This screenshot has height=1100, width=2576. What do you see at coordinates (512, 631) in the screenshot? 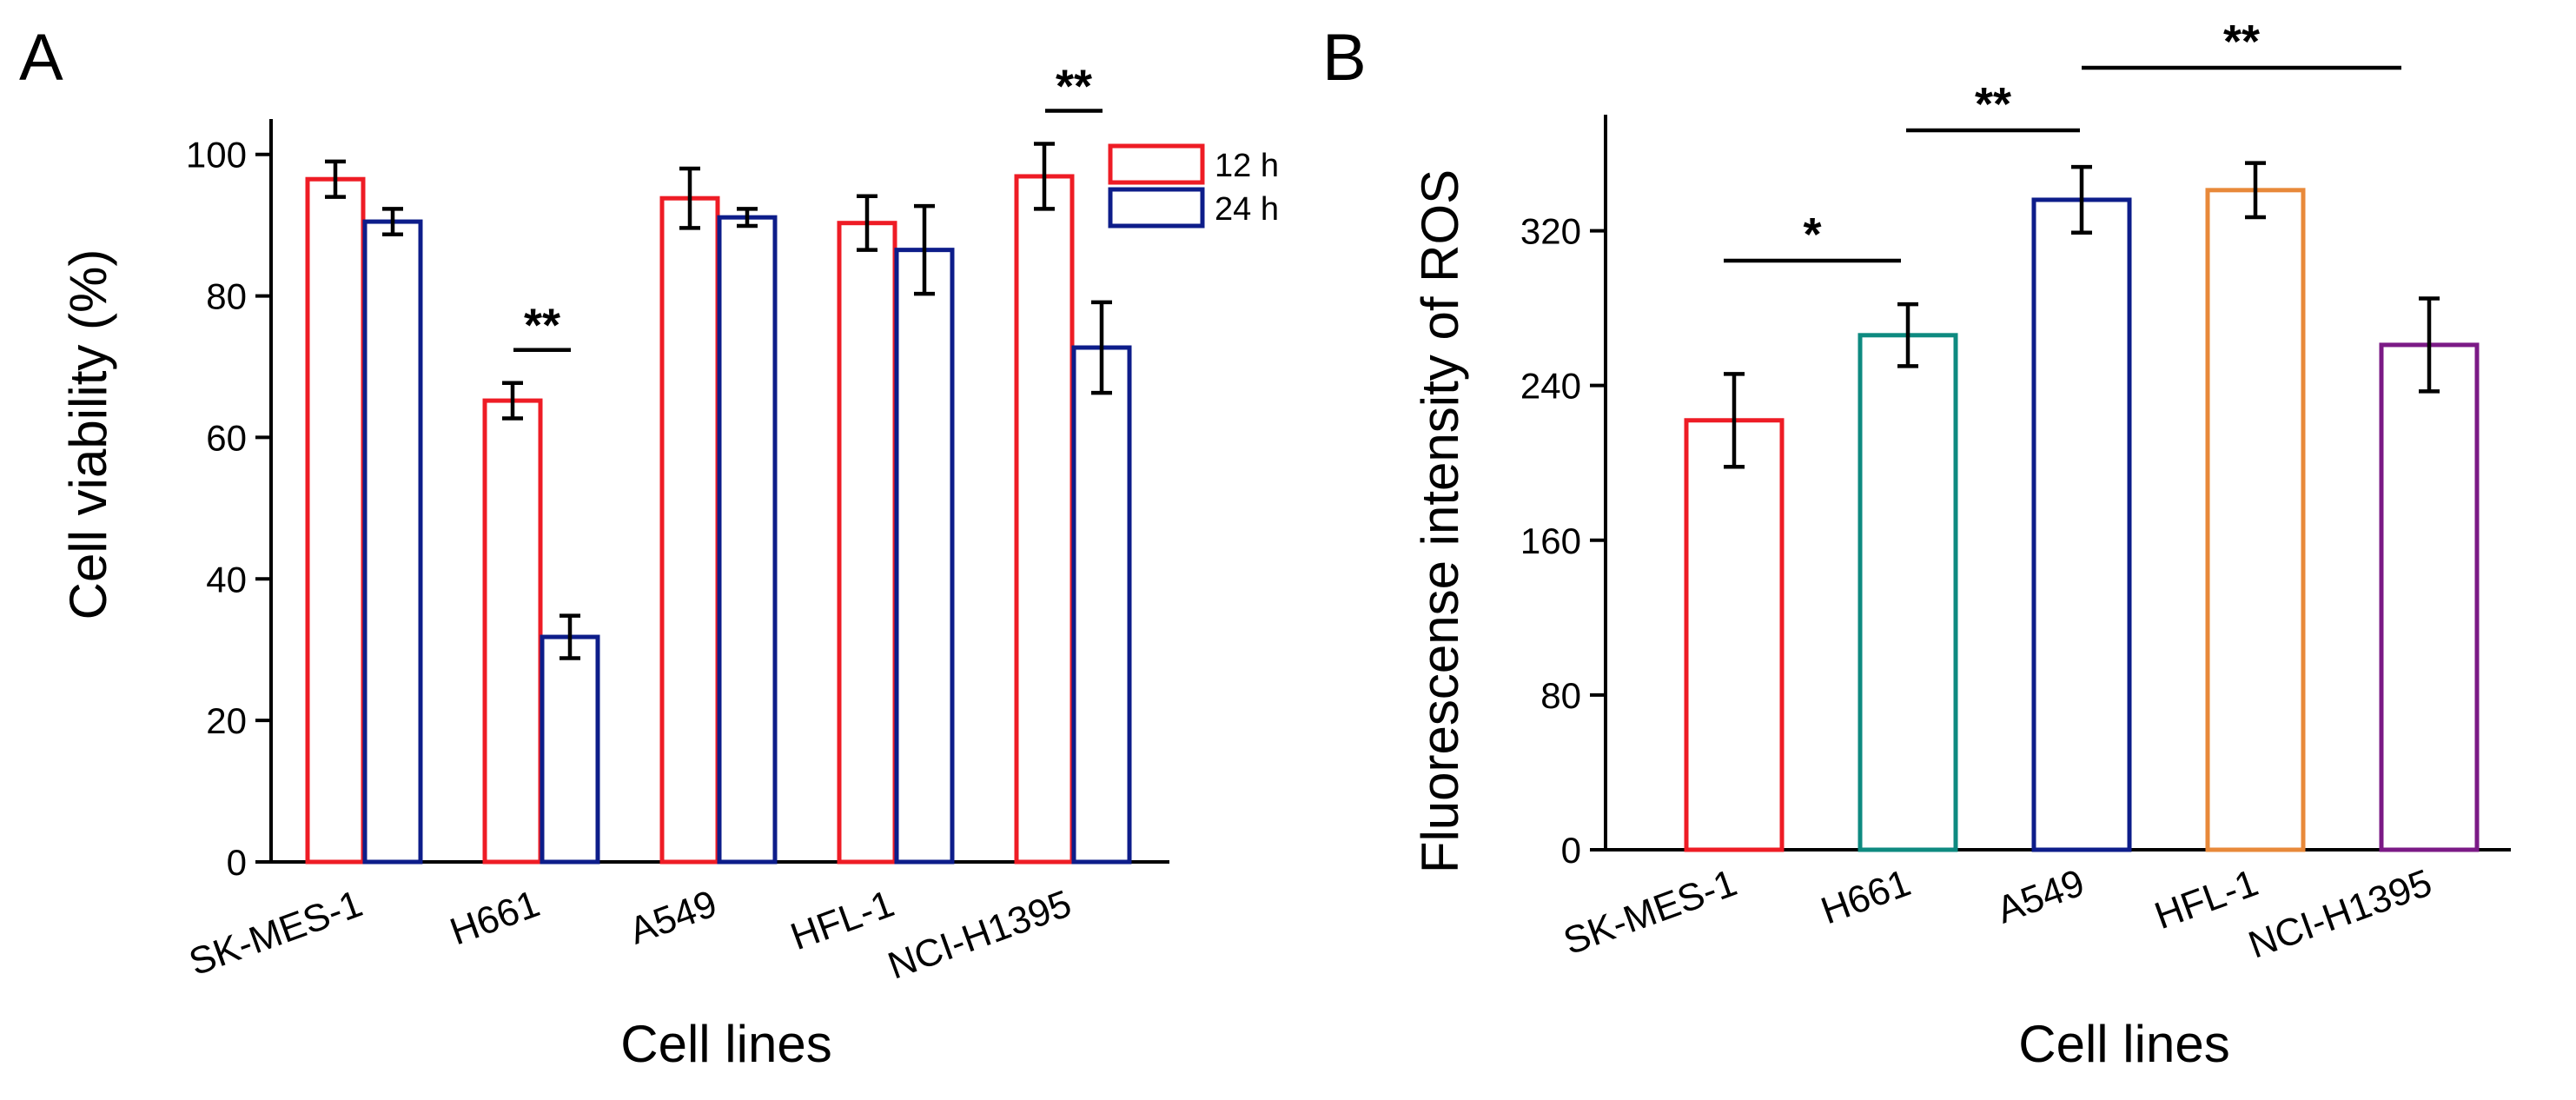
I see `panel-a-bar-12h-H661` at bounding box center [512, 631].